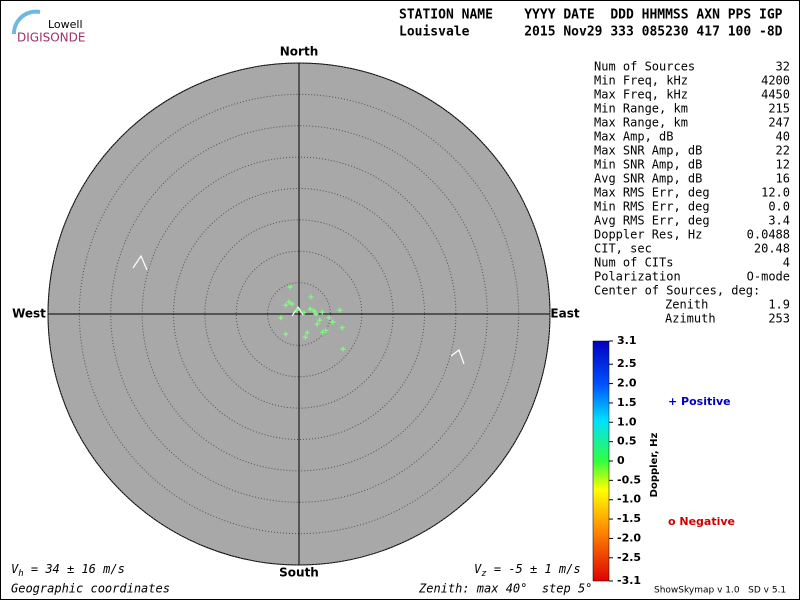  What do you see at coordinates (775, 95) in the screenshot?
I see `stat-value: 4450` at bounding box center [775, 95].